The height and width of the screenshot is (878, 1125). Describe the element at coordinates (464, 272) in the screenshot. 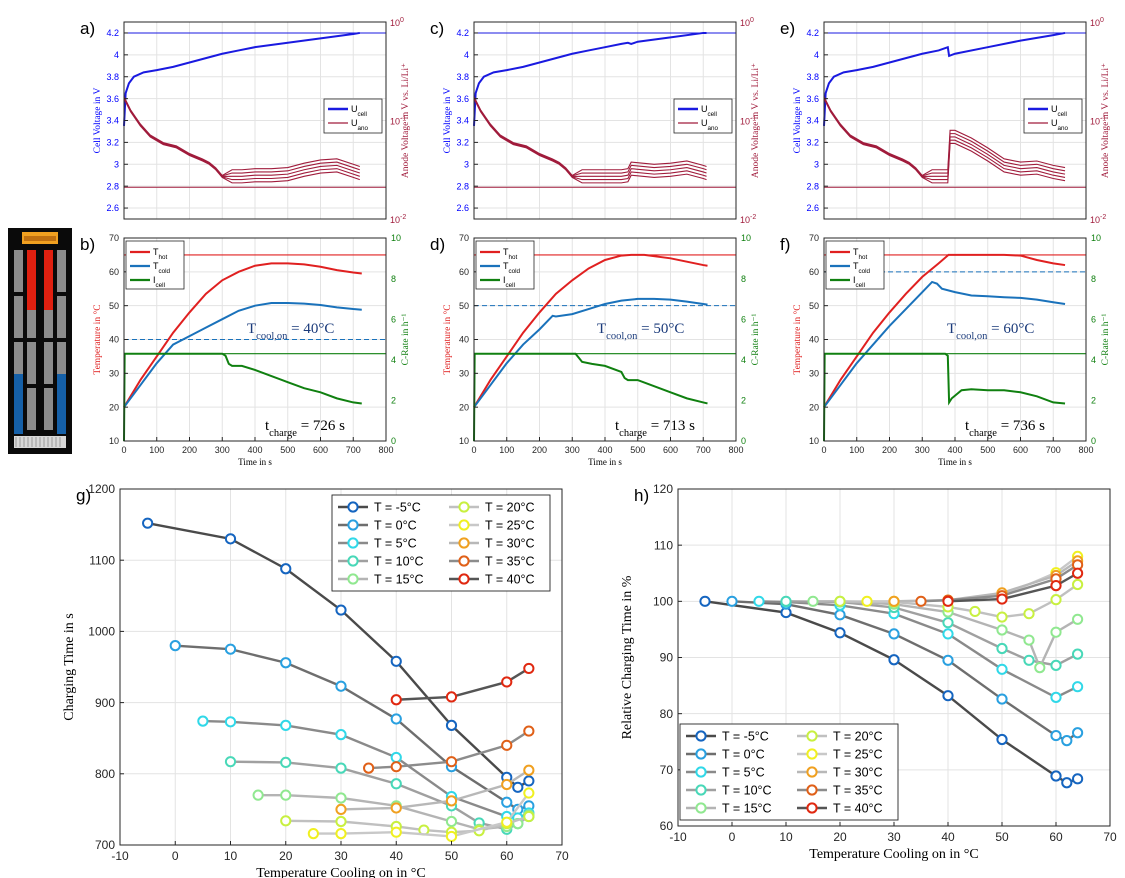

I see `y-tick-label: 60` at that location.